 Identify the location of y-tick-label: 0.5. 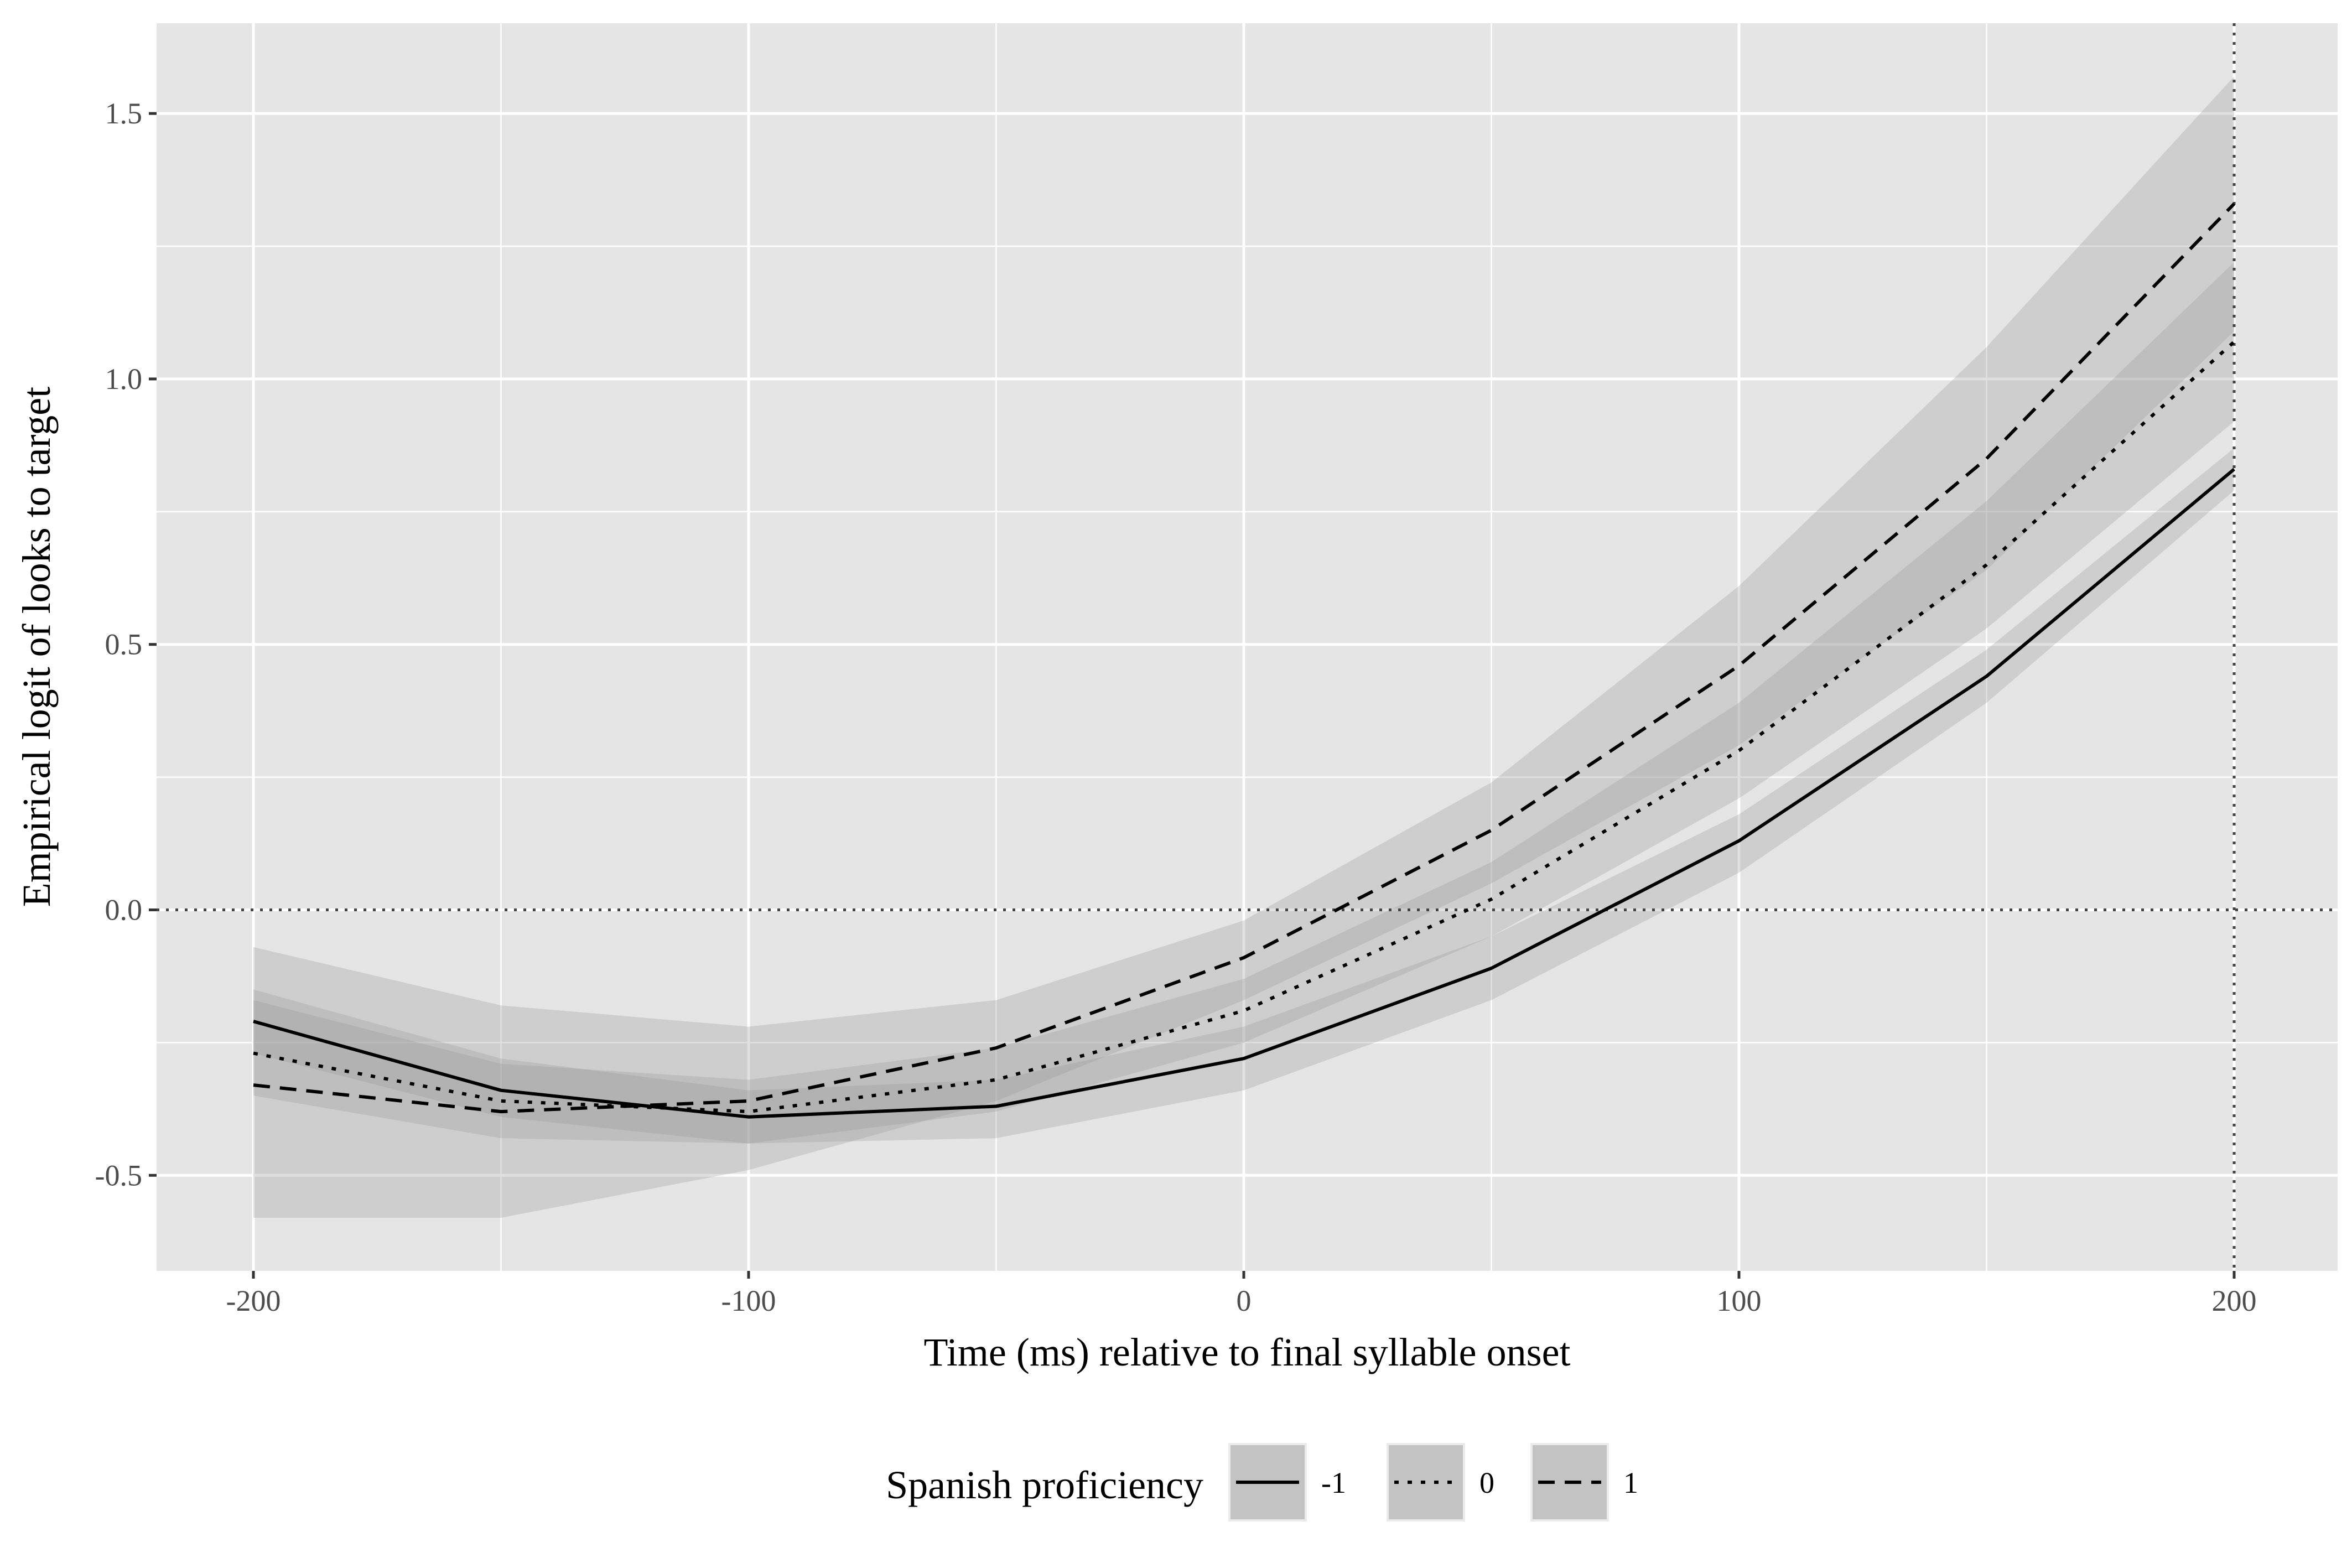
(124, 644).